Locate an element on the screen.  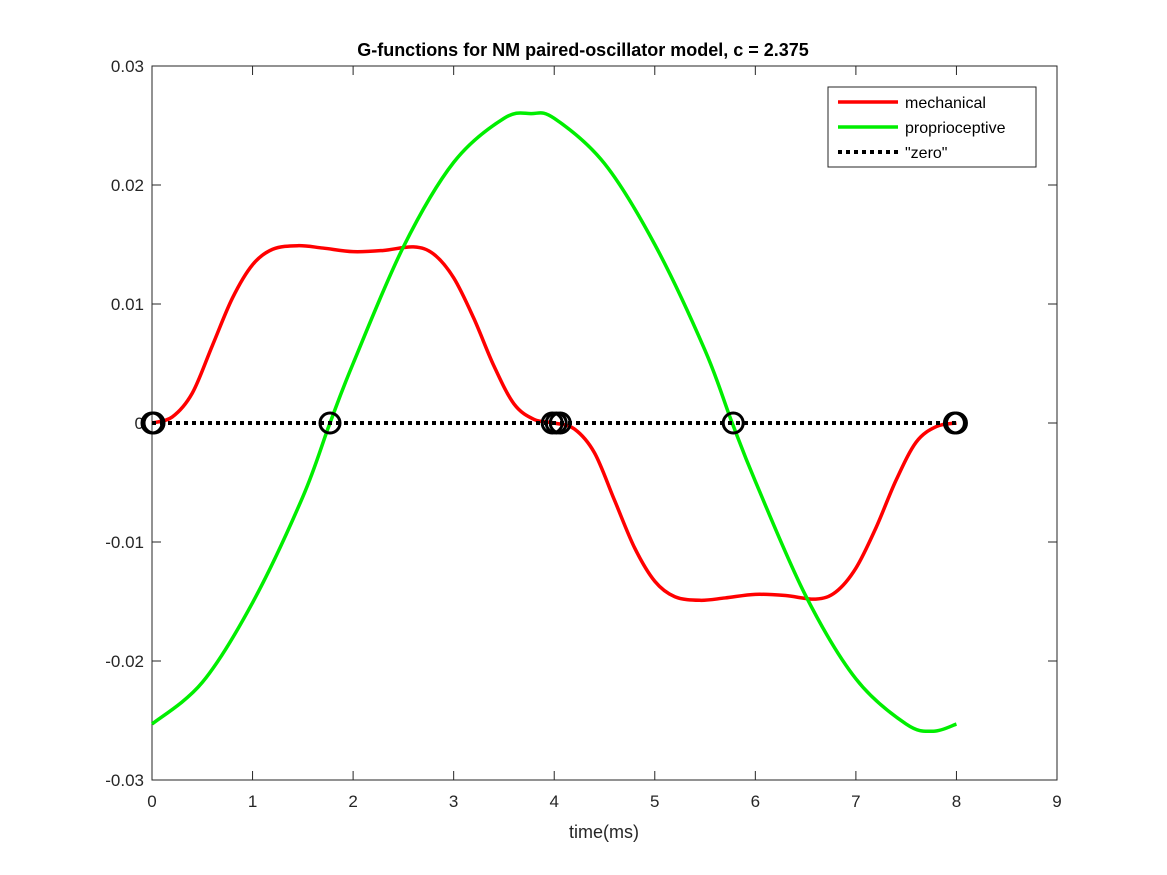
y-tick-label: -0.01 is located at coordinates (124, 542).